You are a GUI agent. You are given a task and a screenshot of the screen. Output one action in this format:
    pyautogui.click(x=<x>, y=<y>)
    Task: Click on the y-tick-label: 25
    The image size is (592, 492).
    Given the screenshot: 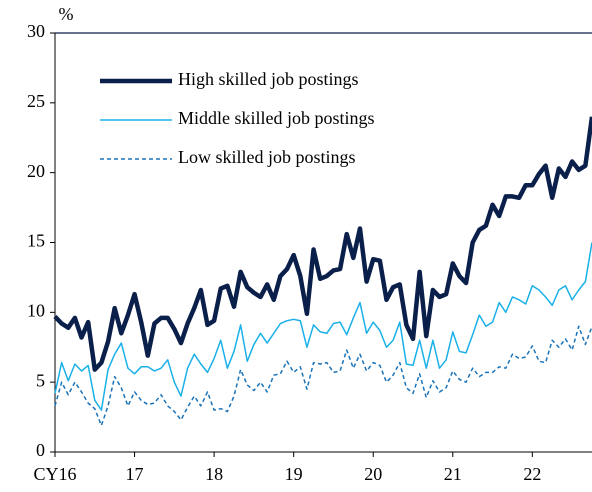 What is the action you would take?
    pyautogui.click(x=36, y=101)
    